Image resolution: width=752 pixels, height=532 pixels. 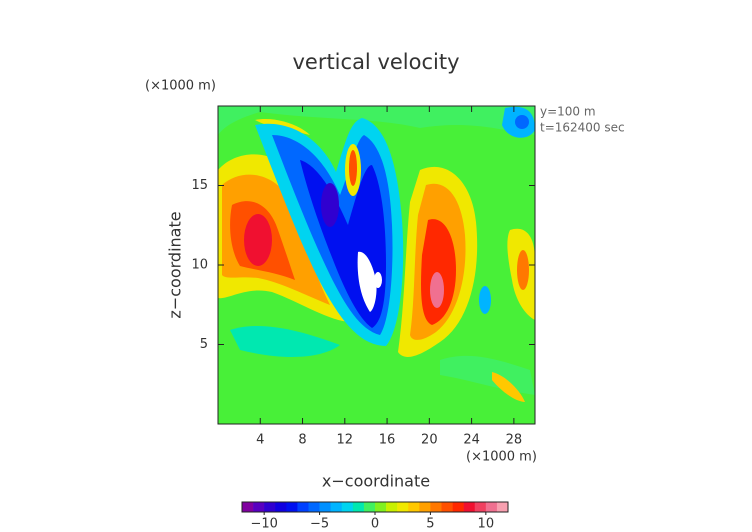 I want to click on x-unit: (×1000 m), so click(x=501, y=457).